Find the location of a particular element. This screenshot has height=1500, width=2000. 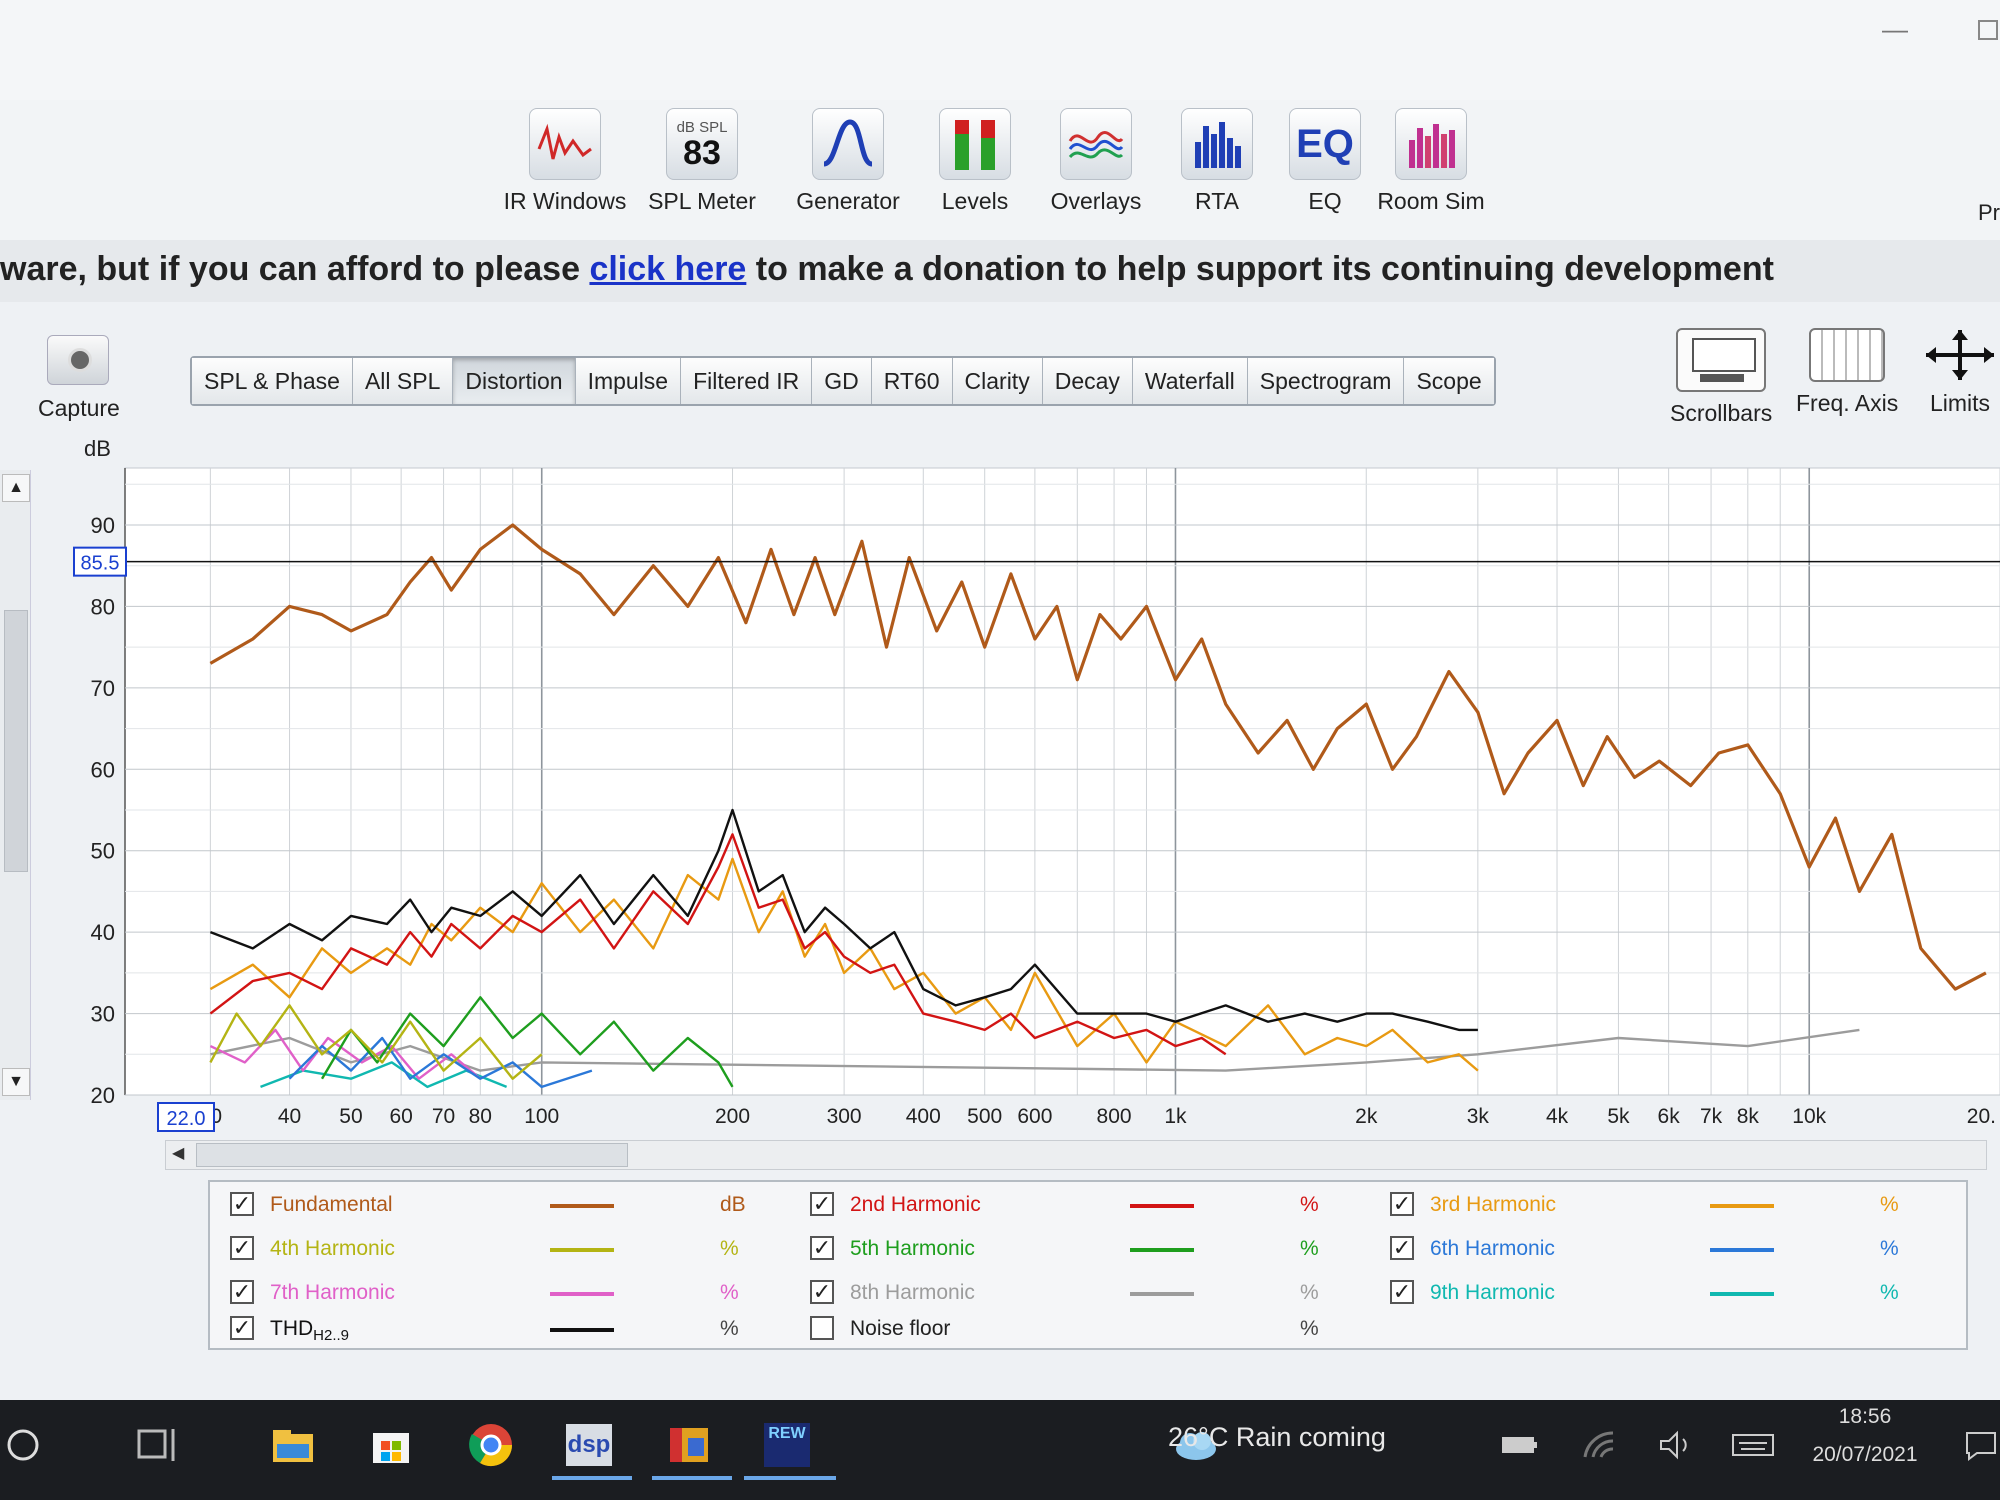

chrome-icon is located at coordinates (491, 1445).